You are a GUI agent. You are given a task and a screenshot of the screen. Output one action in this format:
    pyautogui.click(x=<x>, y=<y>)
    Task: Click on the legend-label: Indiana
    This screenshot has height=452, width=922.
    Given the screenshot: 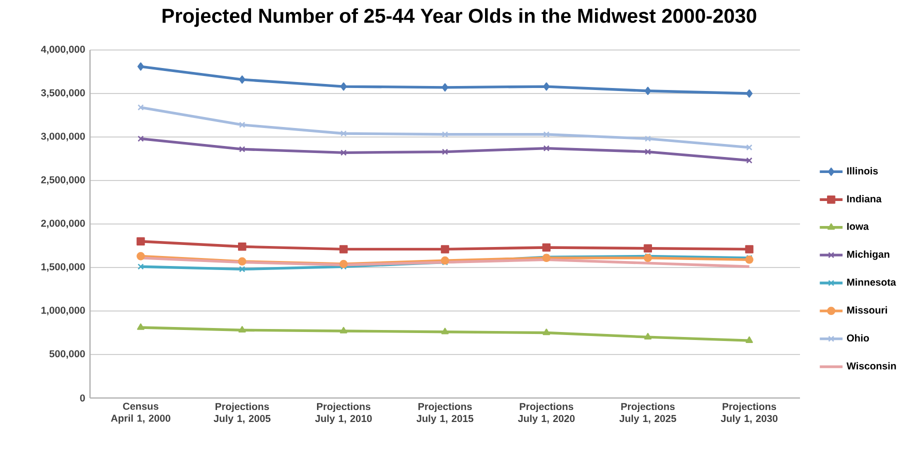 What is the action you would take?
    pyautogui.click(x=864, y=198)
    